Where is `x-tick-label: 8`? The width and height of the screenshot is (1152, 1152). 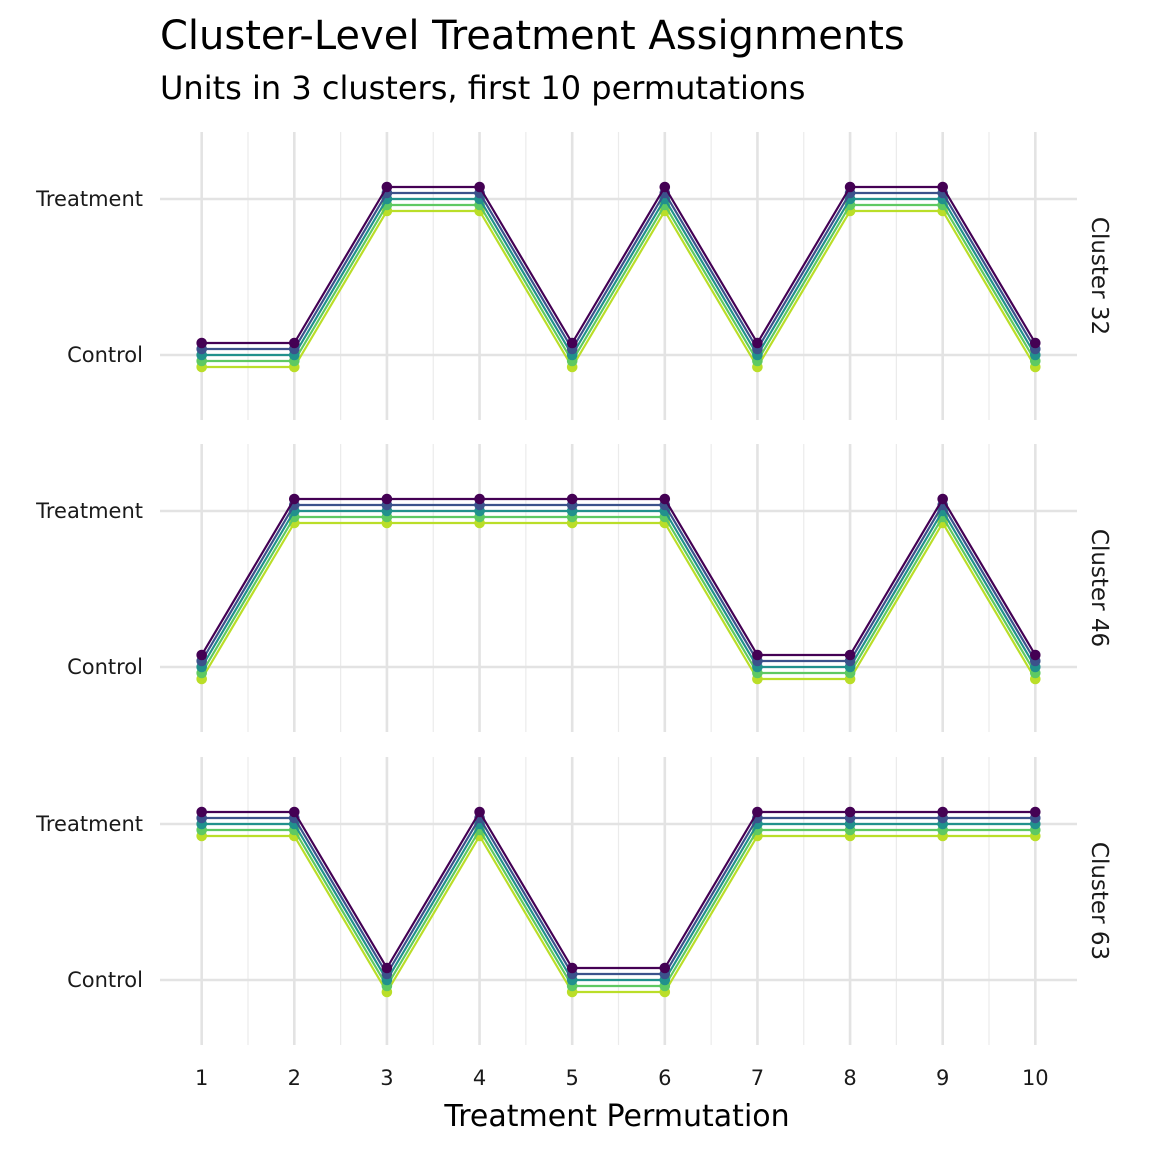 x-tick-label: 8 is located at coordinates (849, 1078).